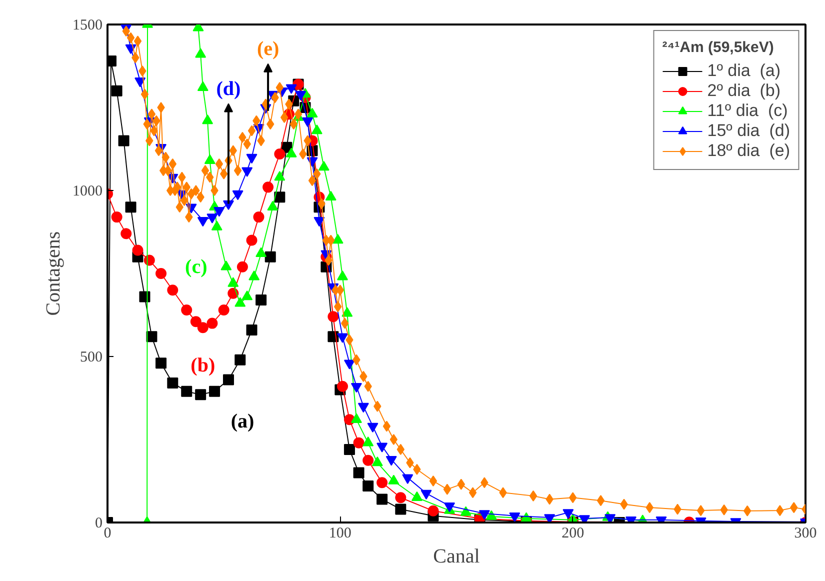  Describe the element at coordinates (718, 47) in the screenshot. I see `legend-title: ²⁴¹Am (59,5keV)` at that location.